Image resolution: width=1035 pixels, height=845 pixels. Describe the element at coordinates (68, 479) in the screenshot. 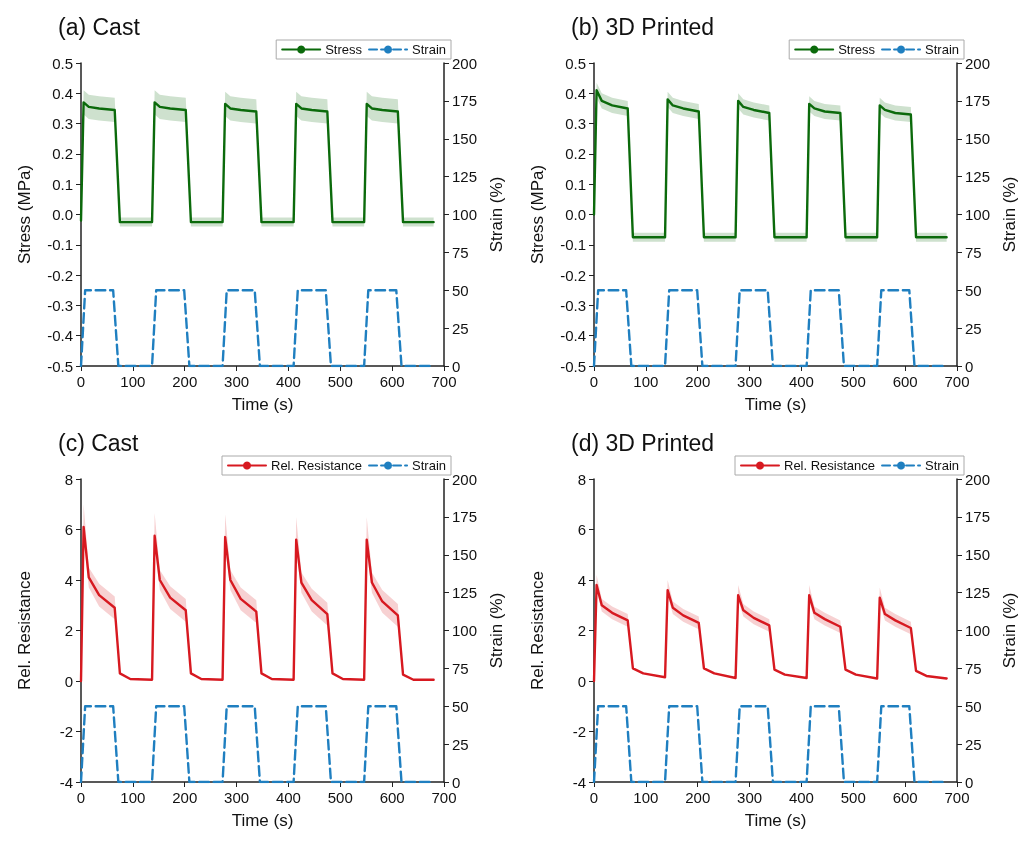

I see `y-tick-label: 8` at that location.